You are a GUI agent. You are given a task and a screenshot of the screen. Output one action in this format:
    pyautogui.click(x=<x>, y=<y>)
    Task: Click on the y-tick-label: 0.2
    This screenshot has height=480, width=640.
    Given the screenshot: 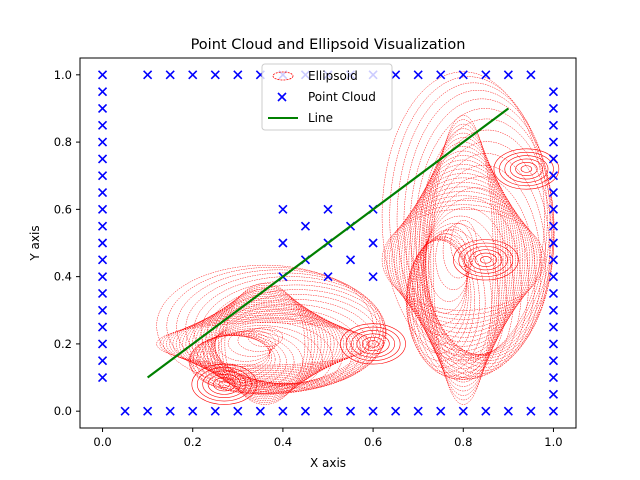 What is the action you would take?
    pyautogui.click(x=63, y=344)
    